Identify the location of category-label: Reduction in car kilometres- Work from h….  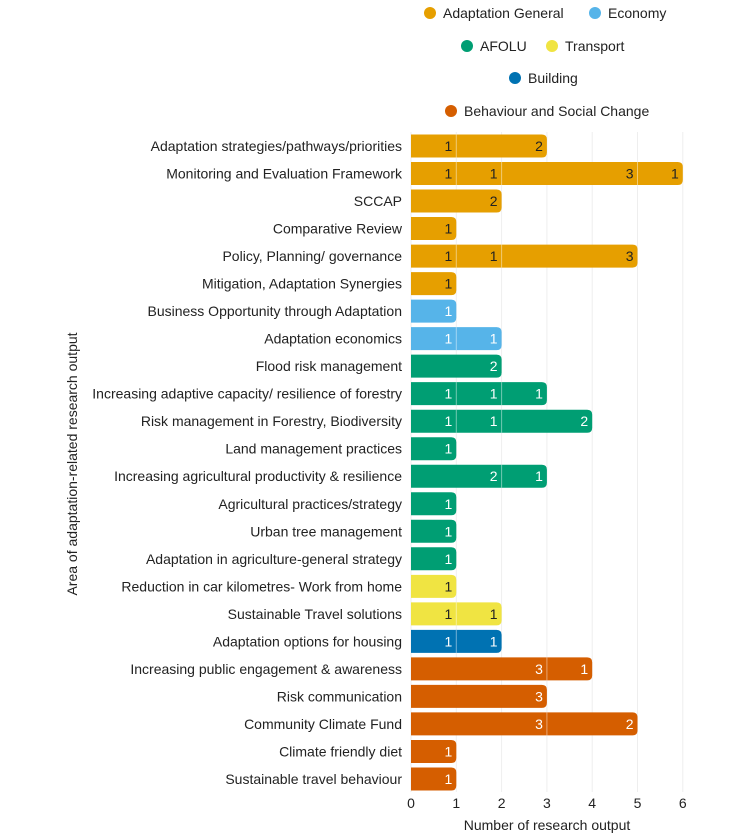
(261, 586).